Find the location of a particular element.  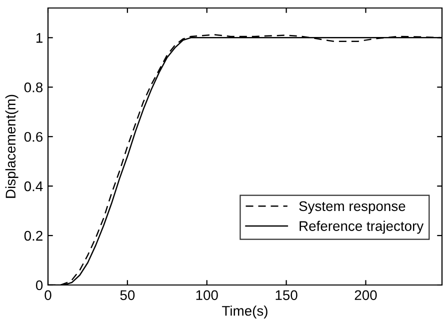

y-tick-label: 0 is located at coordinates (39, 285).